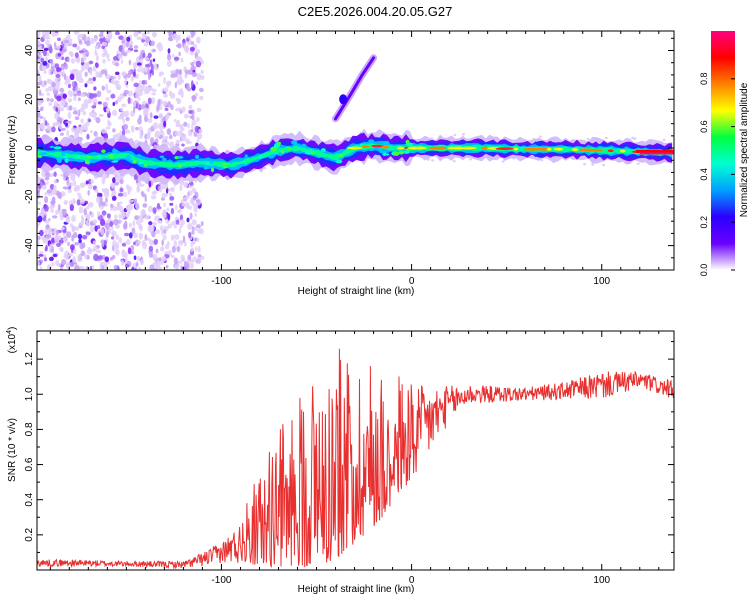 This screenshot has width=750, height=600. I want to click on snr-scale-exp: 4, so click(9, 332).